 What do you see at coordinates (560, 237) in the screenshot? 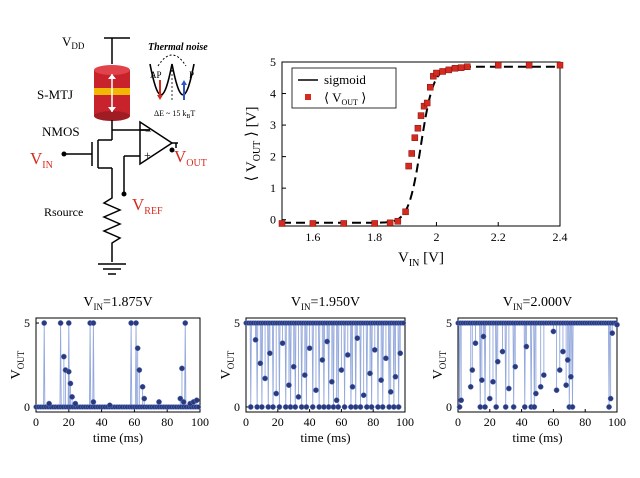
I see `transfer-x-tick-label: 2.4` at bounding box center [560, 237].